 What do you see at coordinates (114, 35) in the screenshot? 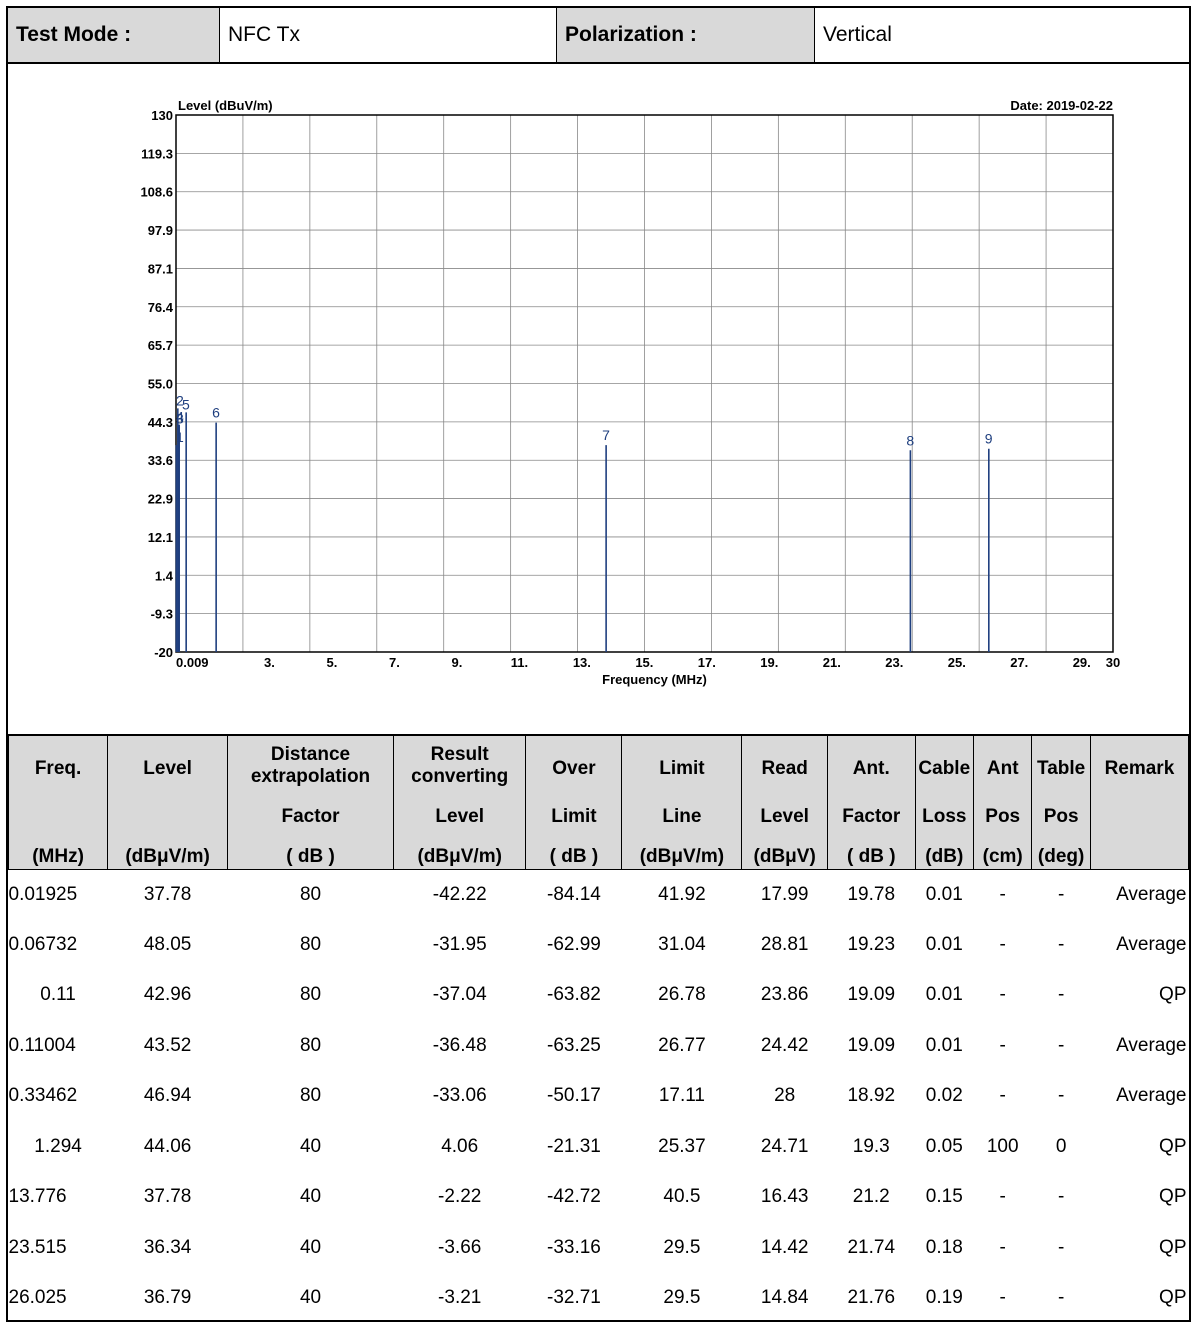
I see `test-mode-label: Test Mode :` at bounding box center [114, 35].